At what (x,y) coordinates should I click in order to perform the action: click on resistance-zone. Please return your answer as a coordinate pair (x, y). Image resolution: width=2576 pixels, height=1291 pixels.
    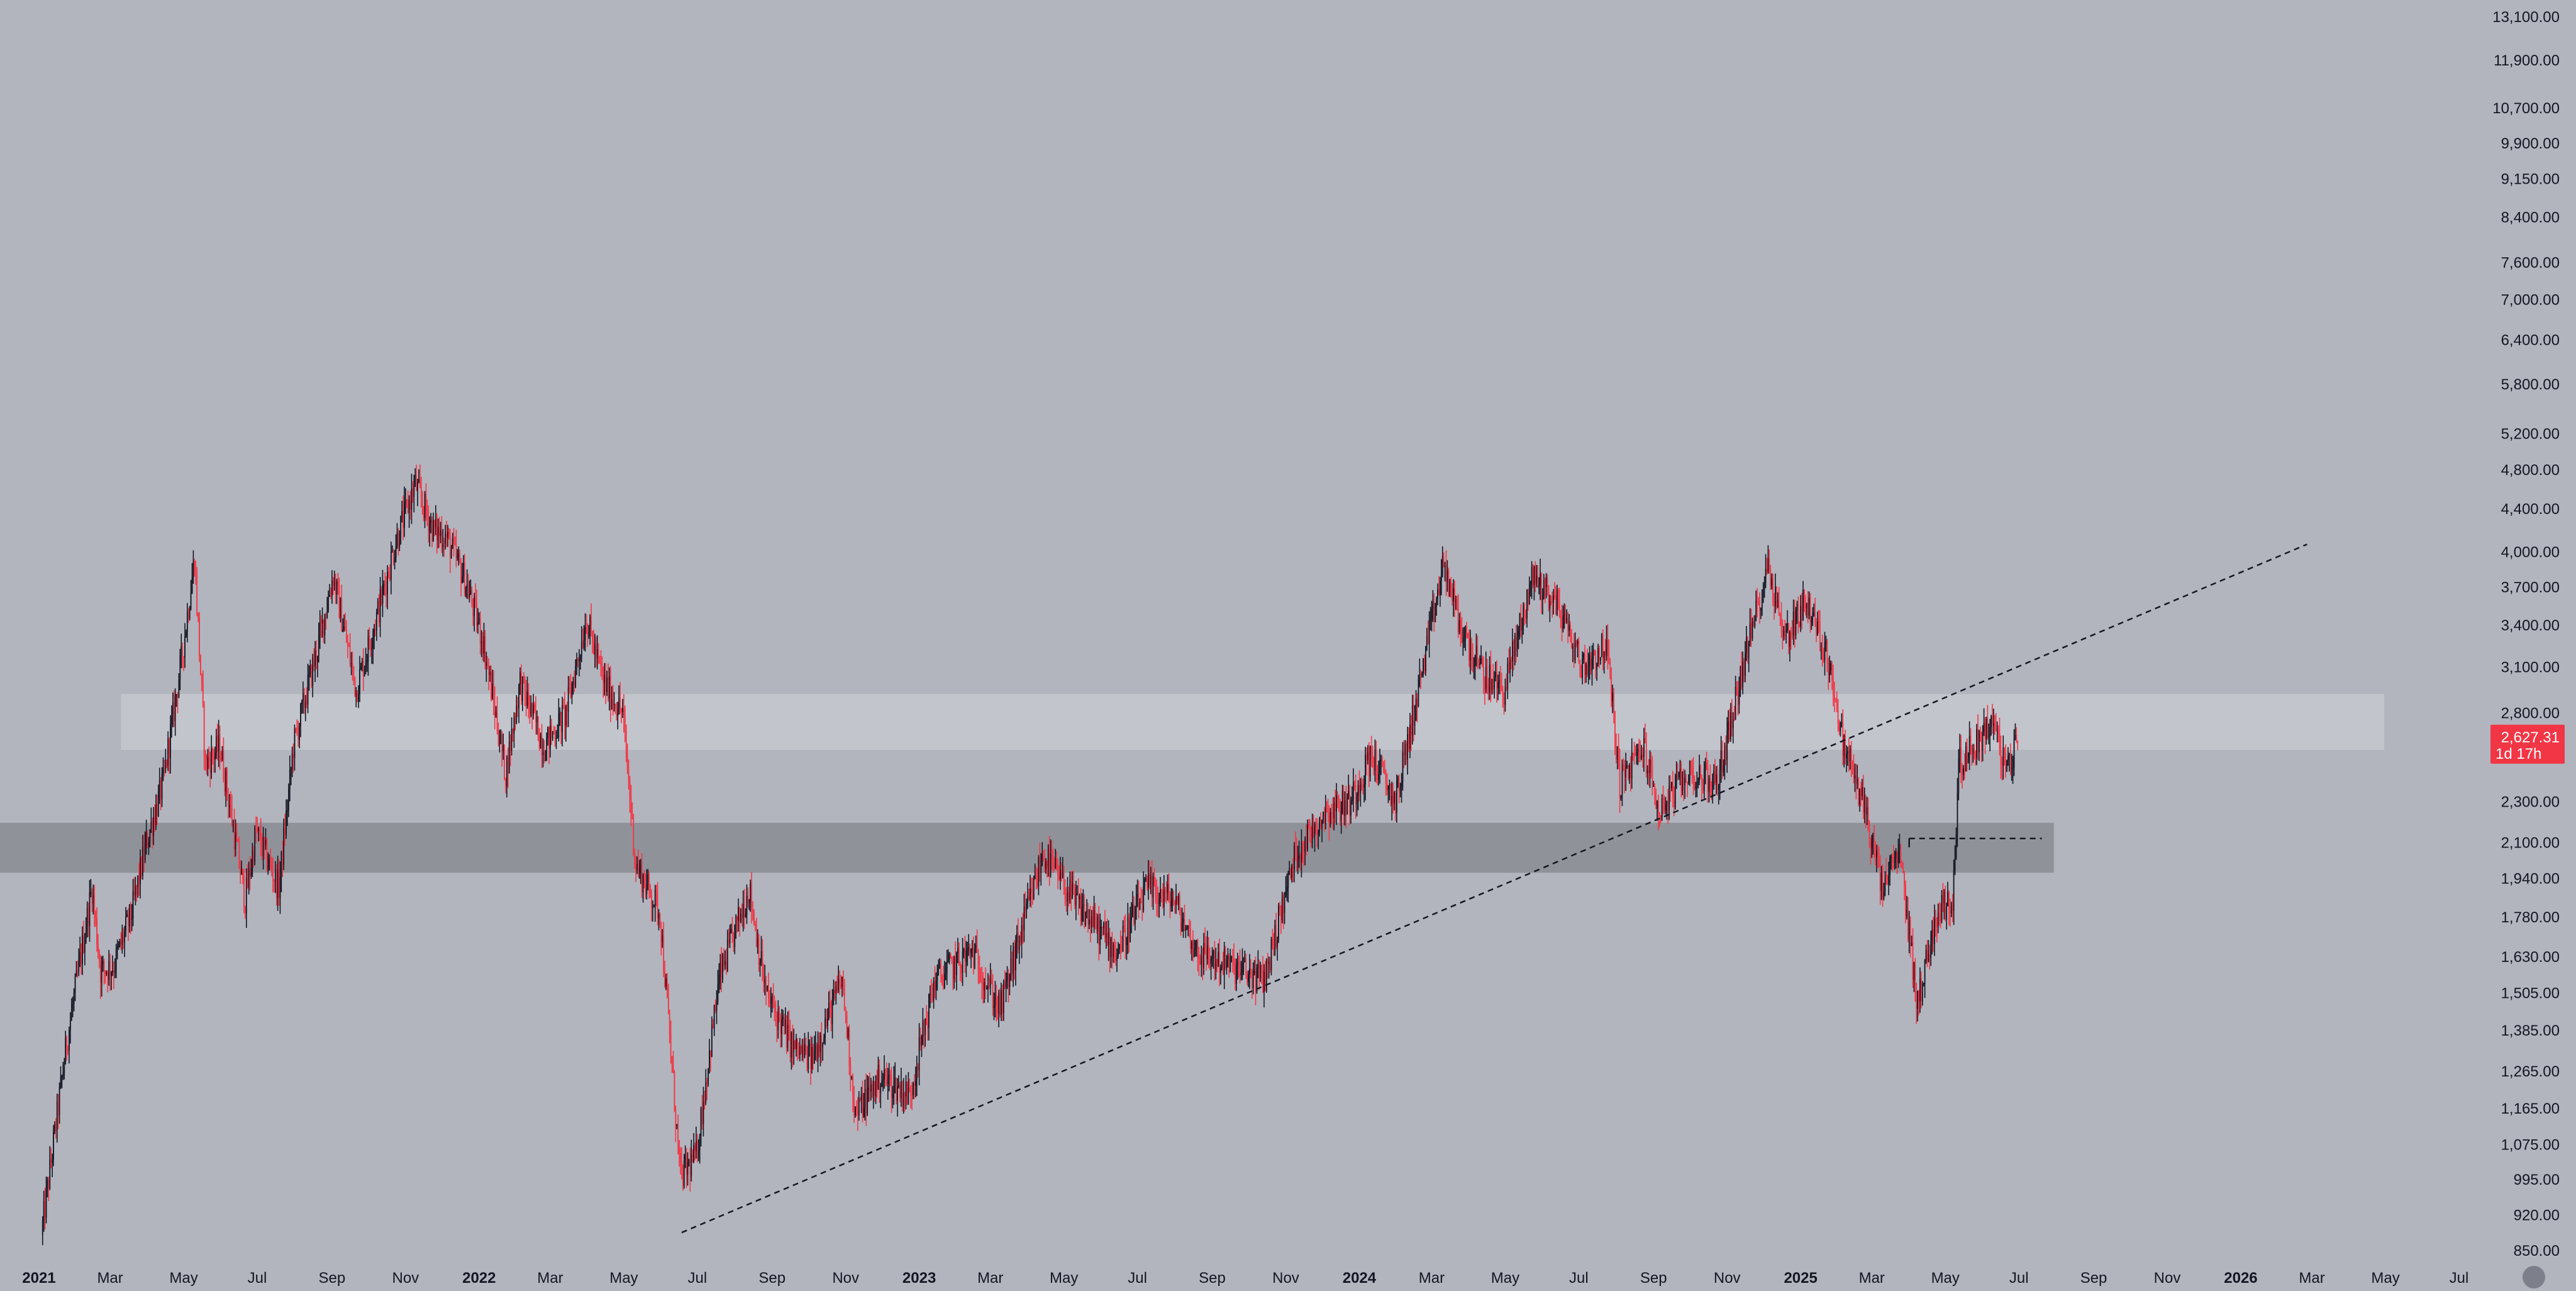
    Looking at the image, I should click on (1253, 722).